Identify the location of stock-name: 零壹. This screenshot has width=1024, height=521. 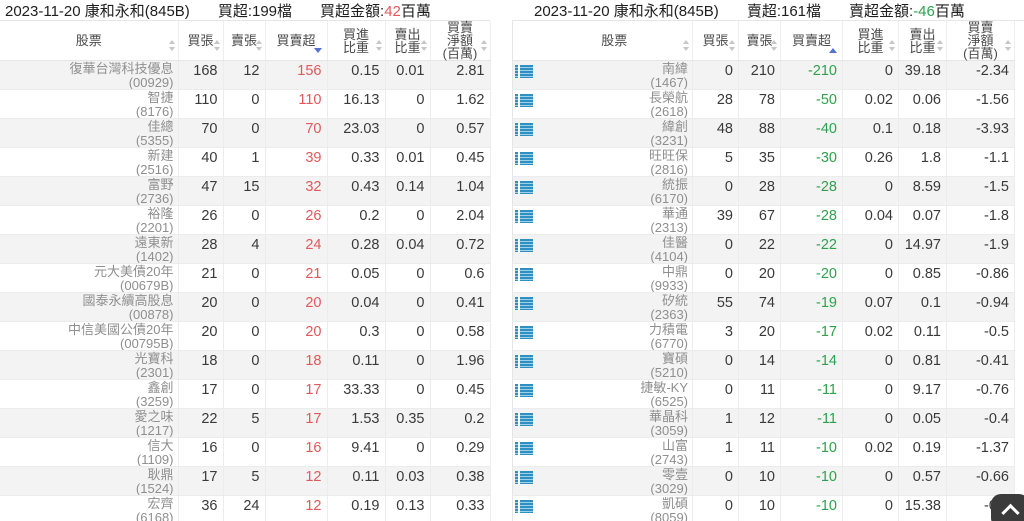
(674, 474).